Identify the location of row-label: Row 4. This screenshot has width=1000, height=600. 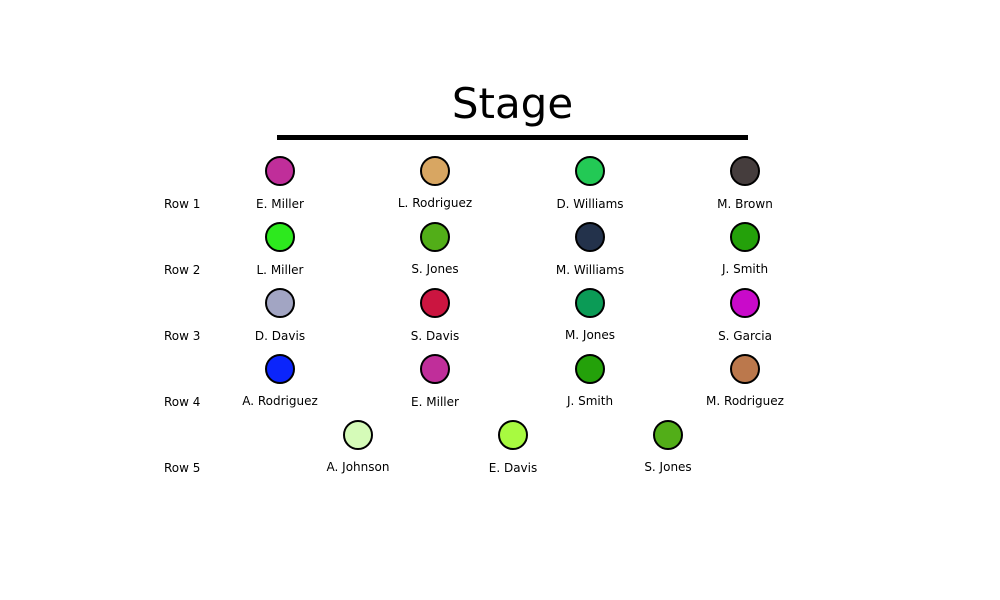
(182, 402).